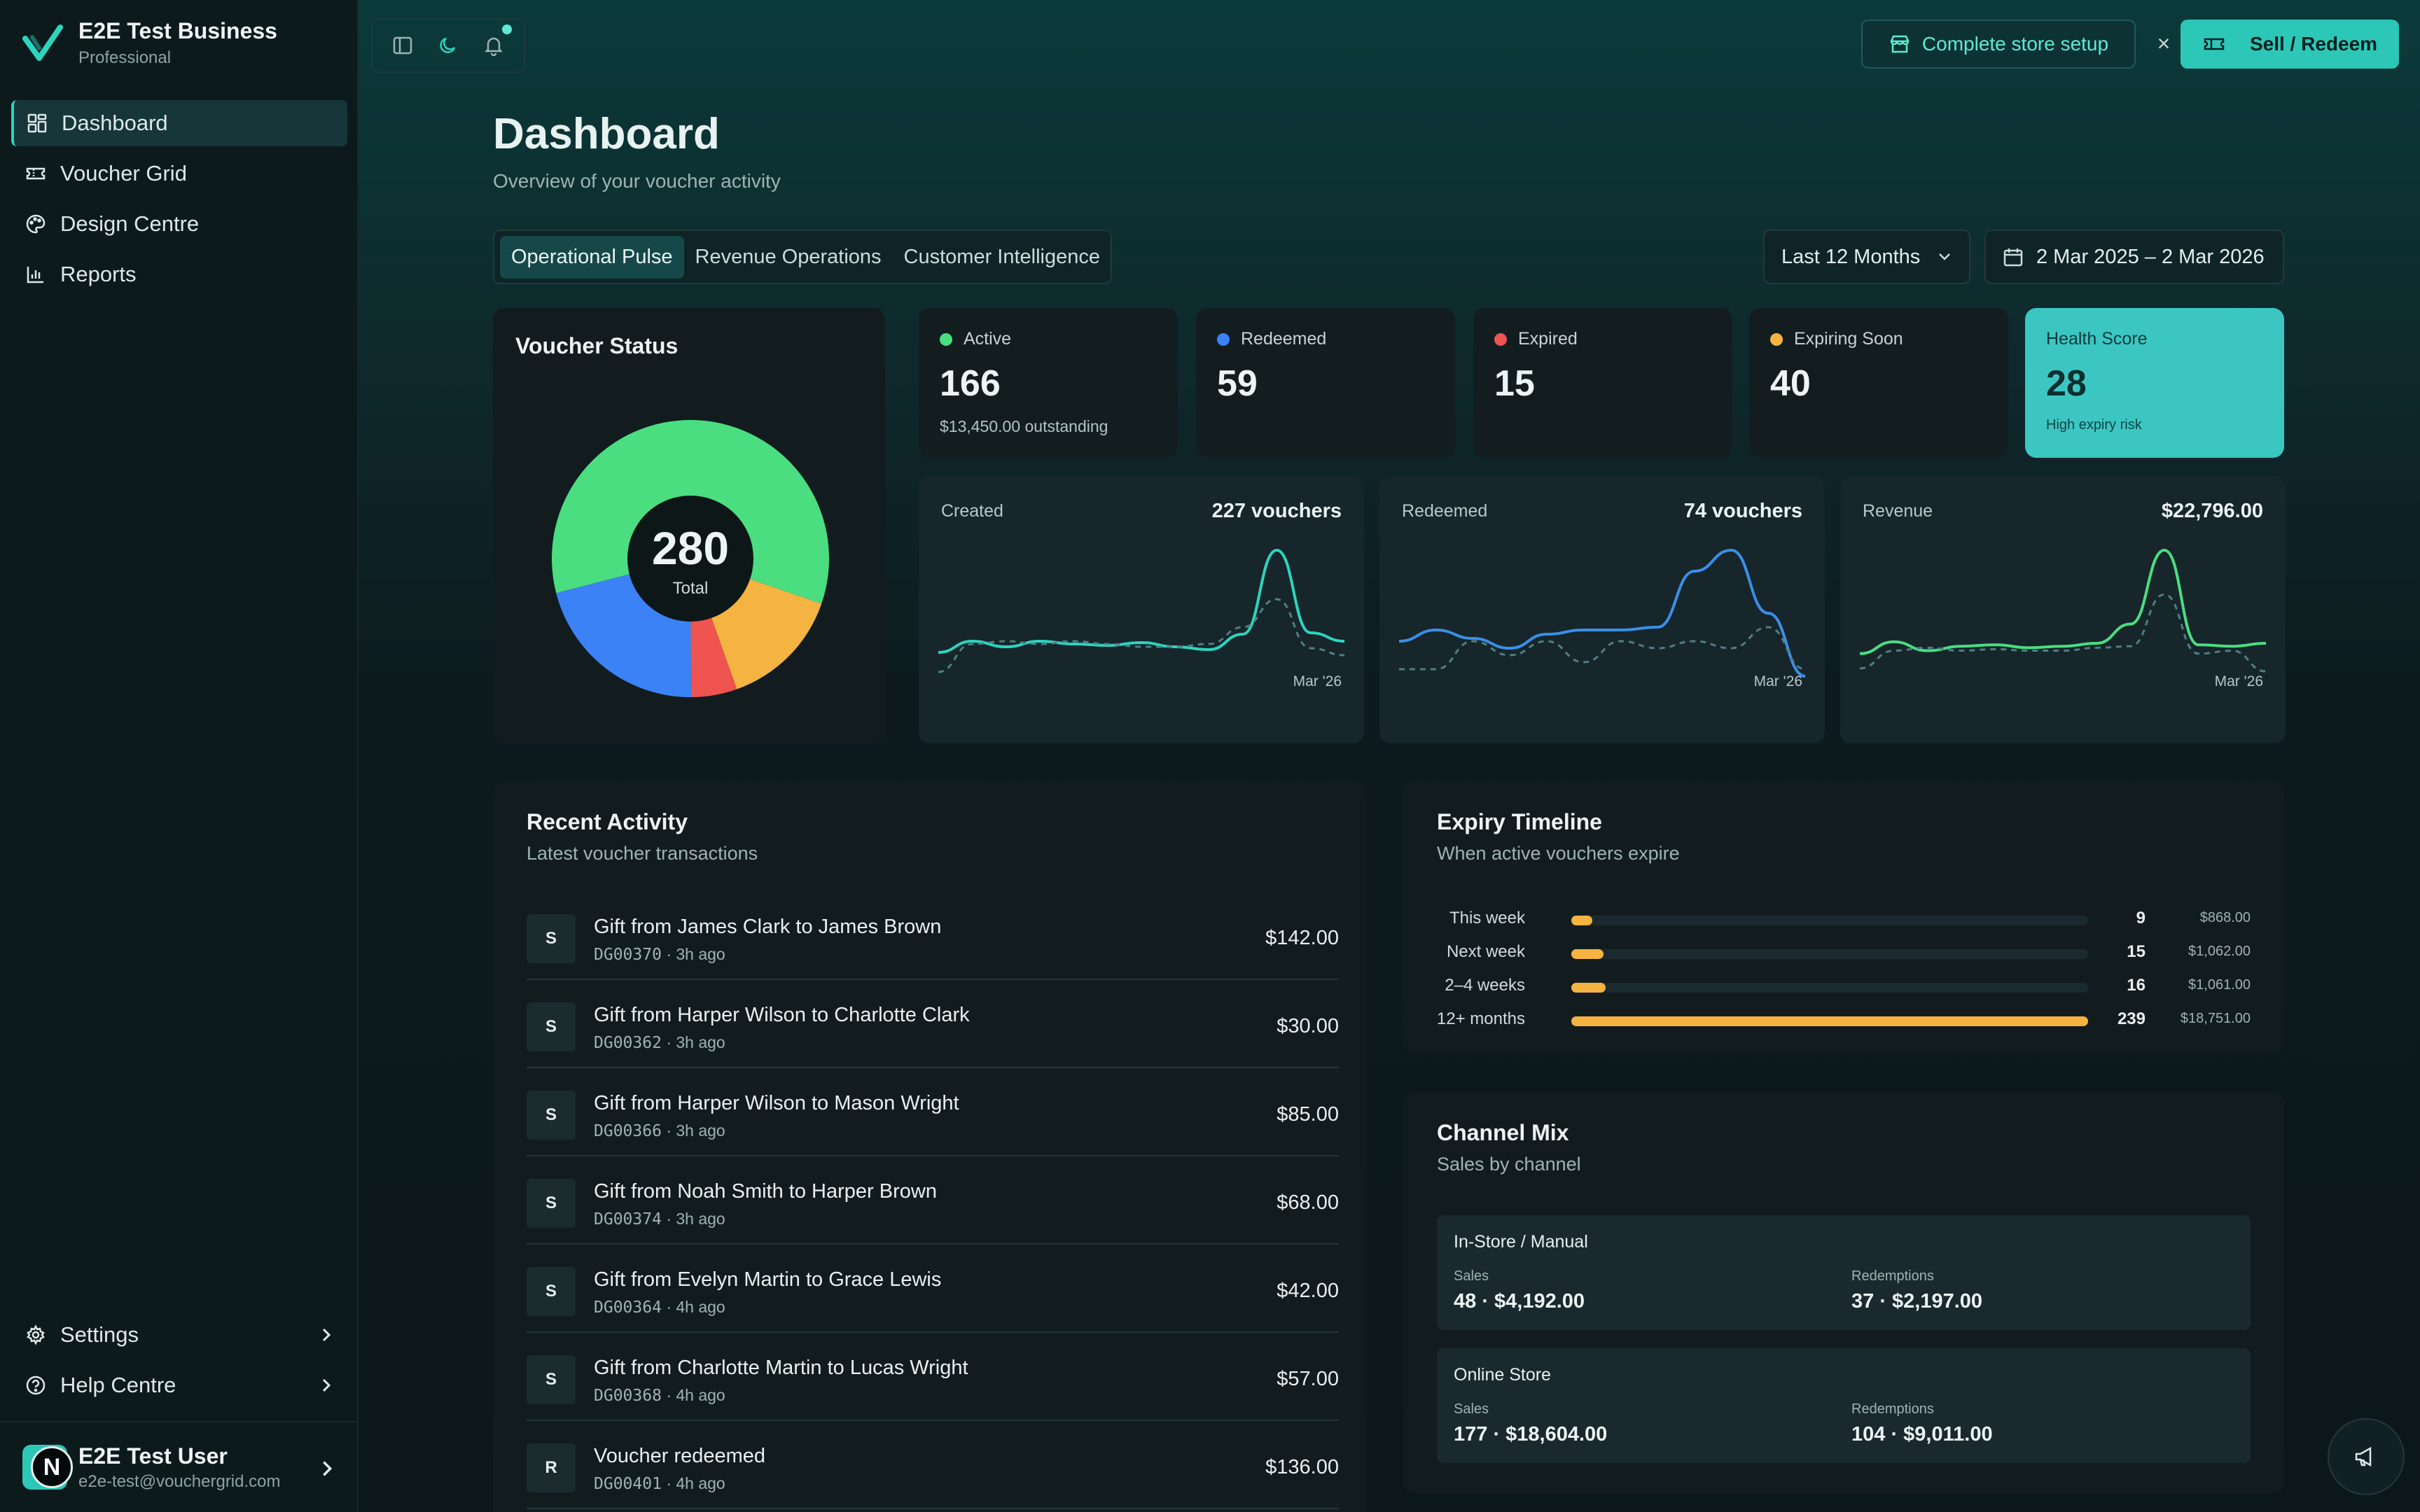 The image size is (2420, 1512). What do you see at coordinates (1844, 987) in the screenshot?
I see `expiry-row: 2–4 weeks 16 $1,061.00` at bounding box center [1844, 987].